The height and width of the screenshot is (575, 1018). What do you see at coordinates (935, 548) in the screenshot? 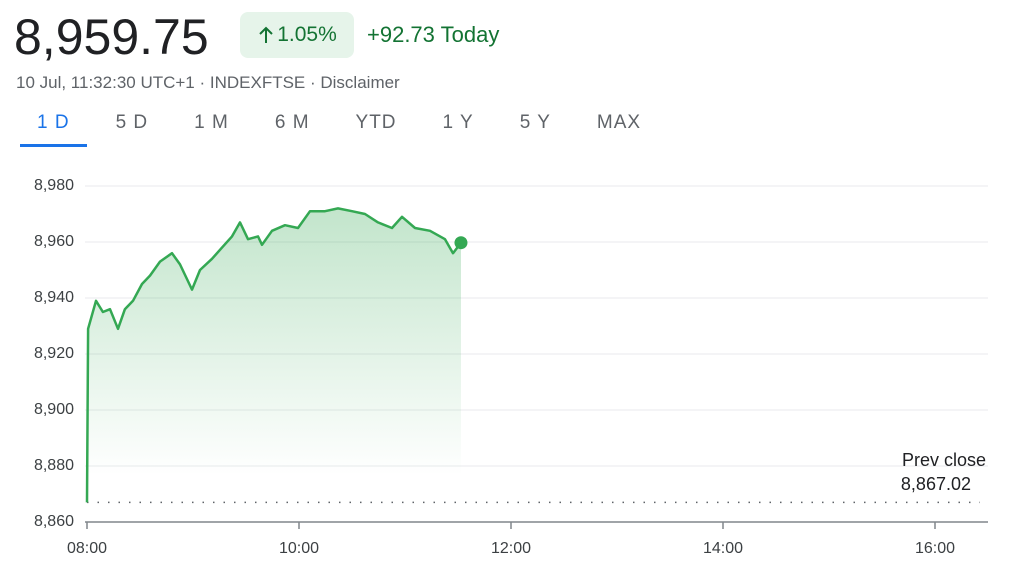
I see `x-tick-label: 16:00` at bounding box center [935, 548].